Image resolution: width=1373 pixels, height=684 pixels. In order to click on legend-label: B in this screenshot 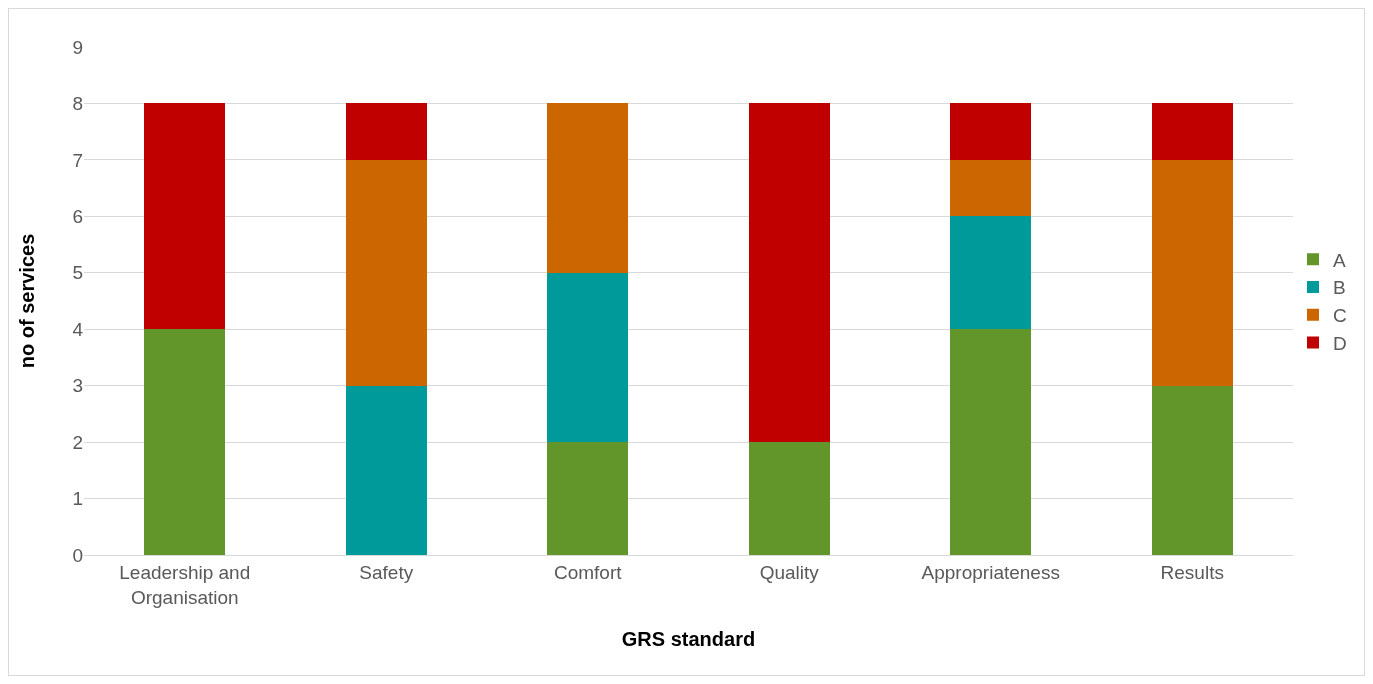, I will do `click(1339, 288)`.